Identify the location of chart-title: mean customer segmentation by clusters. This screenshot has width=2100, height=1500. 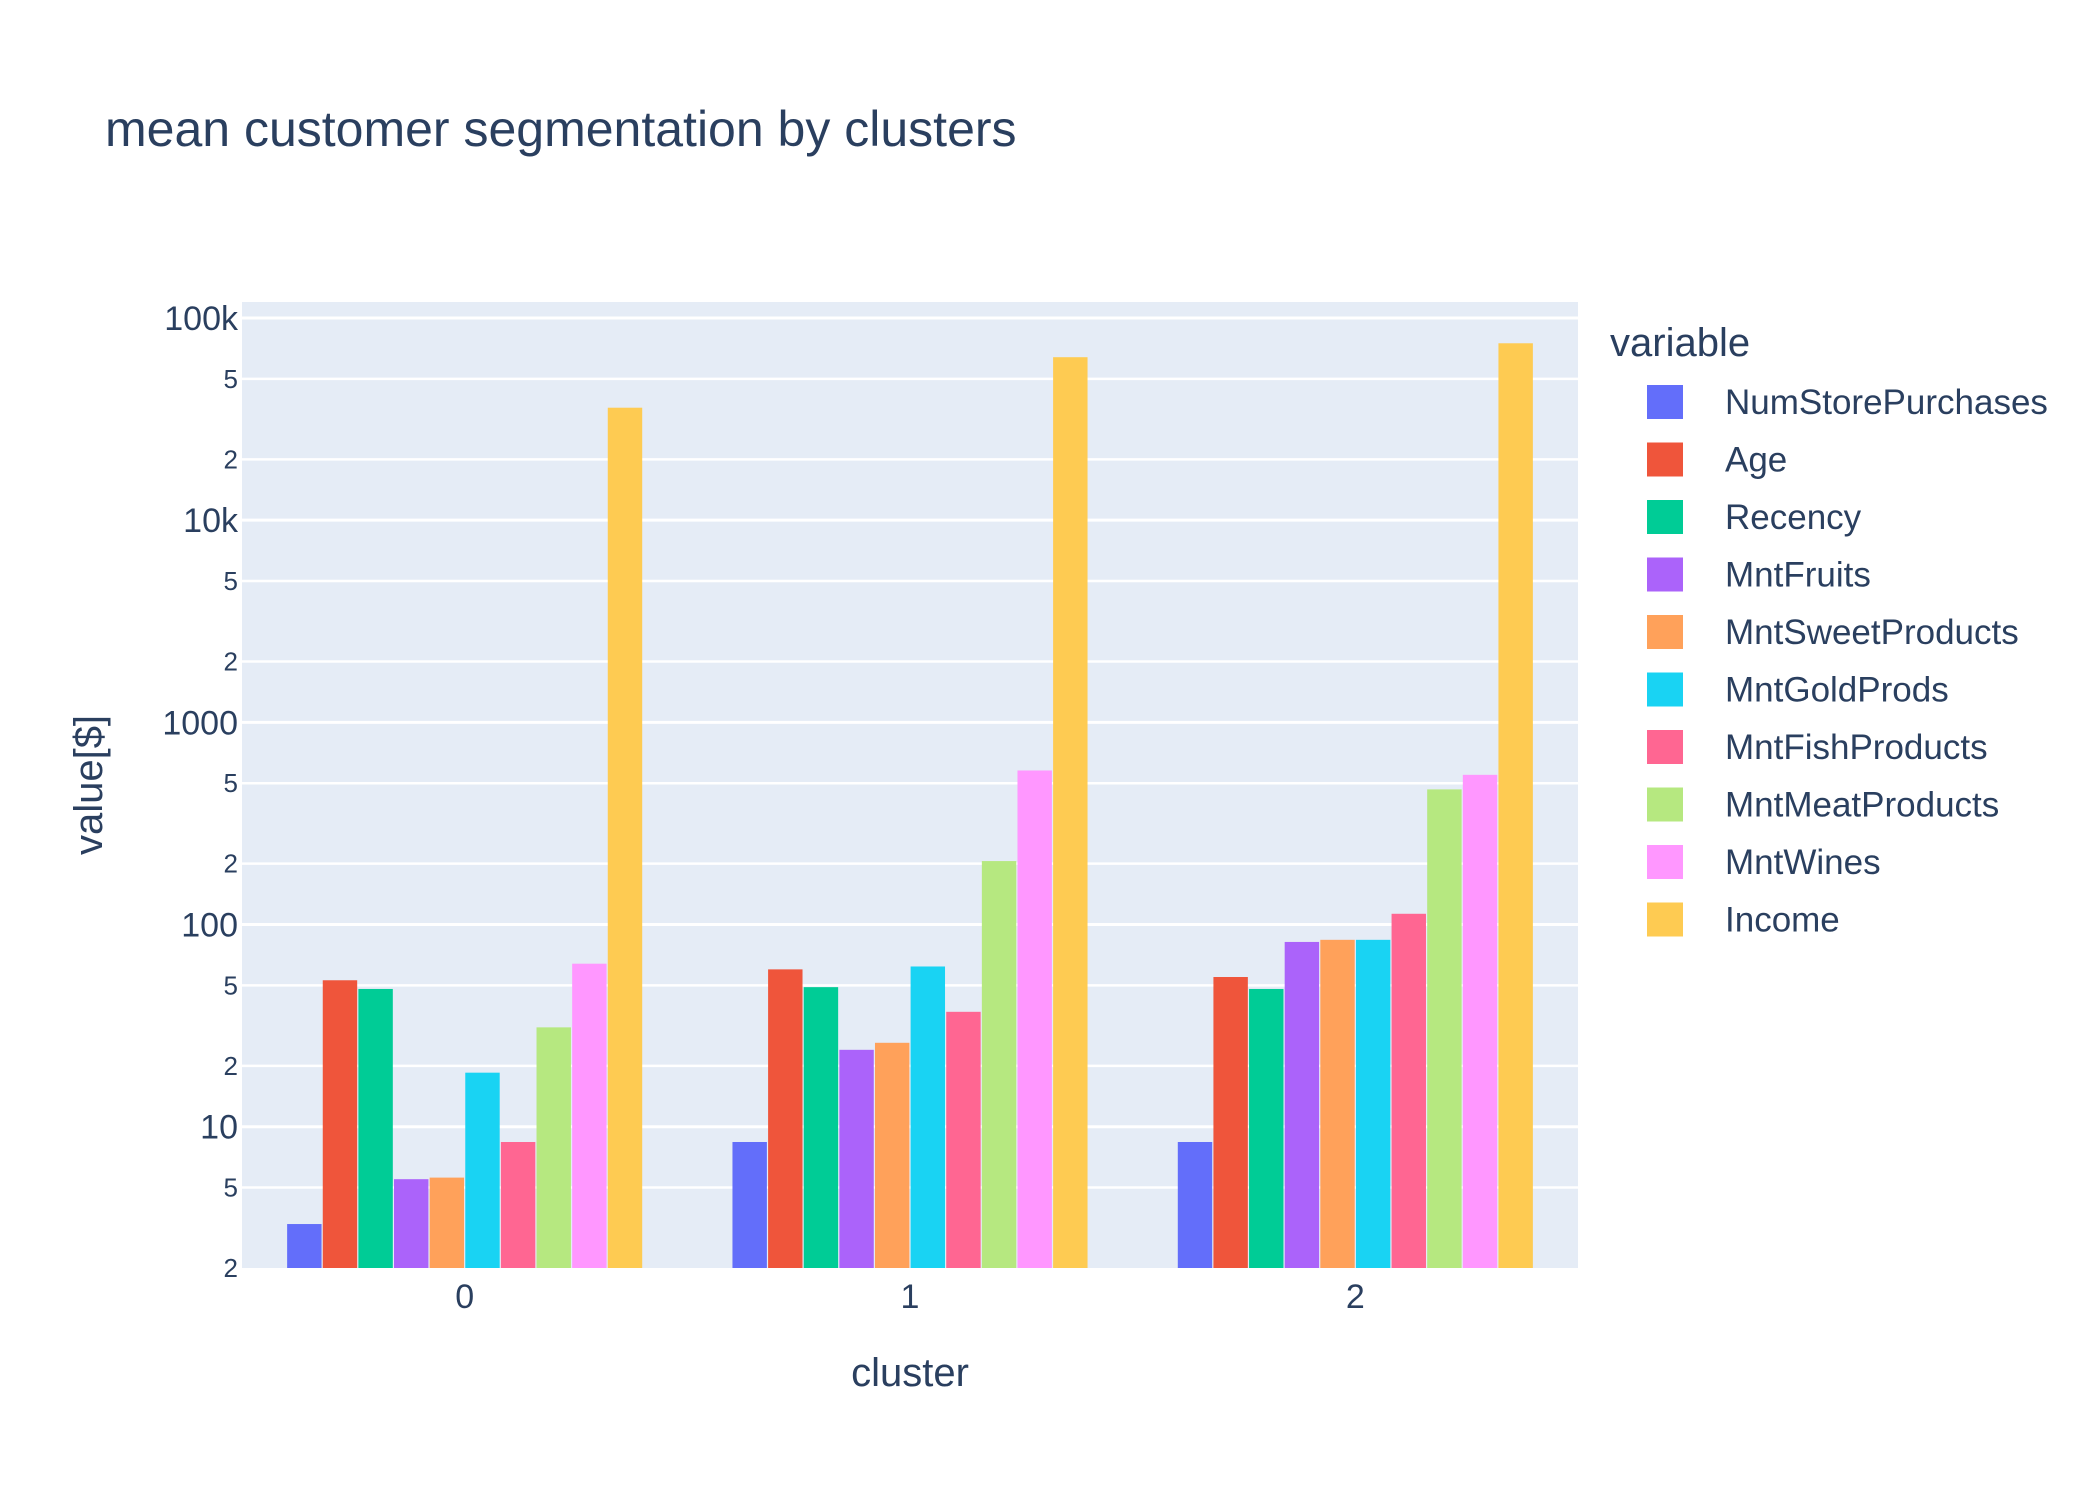
(561, 129).